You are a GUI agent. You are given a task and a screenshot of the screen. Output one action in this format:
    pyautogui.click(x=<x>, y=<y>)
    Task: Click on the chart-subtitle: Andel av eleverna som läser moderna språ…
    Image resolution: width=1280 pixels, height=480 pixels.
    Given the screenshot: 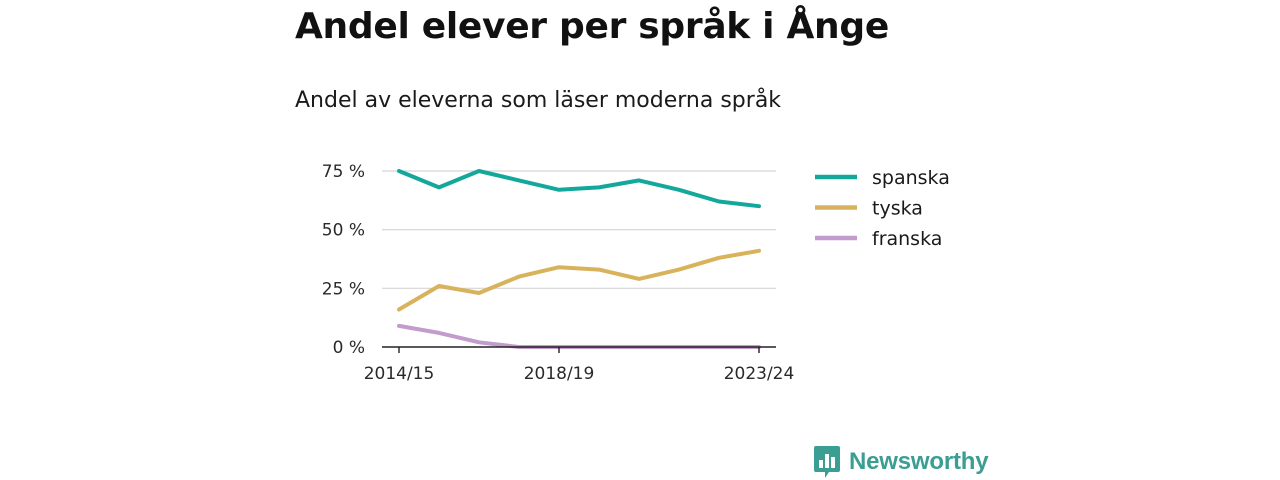 What is the action you would take?
    pyautogui.click(x=538, y=100)
    